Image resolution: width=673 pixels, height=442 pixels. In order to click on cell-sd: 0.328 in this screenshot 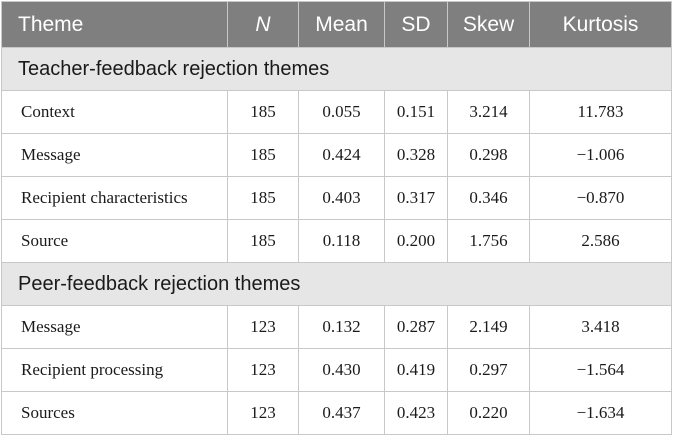, I will do `click(416, 155)`.